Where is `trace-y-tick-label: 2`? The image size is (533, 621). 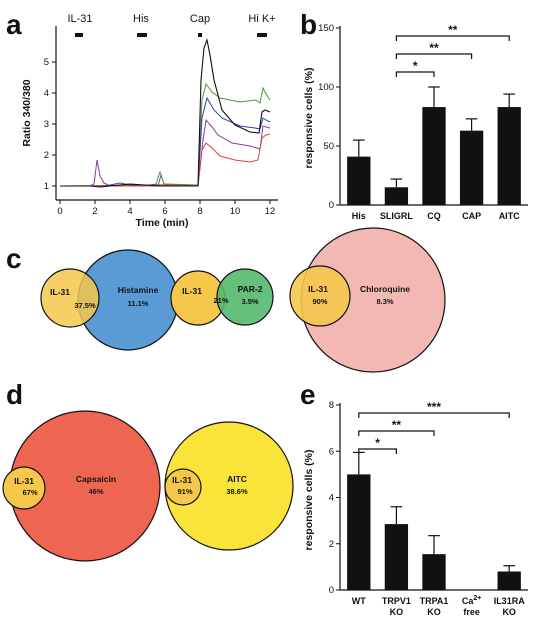 trace-y-tick-label: 2 is located at coordinates (46, 155).